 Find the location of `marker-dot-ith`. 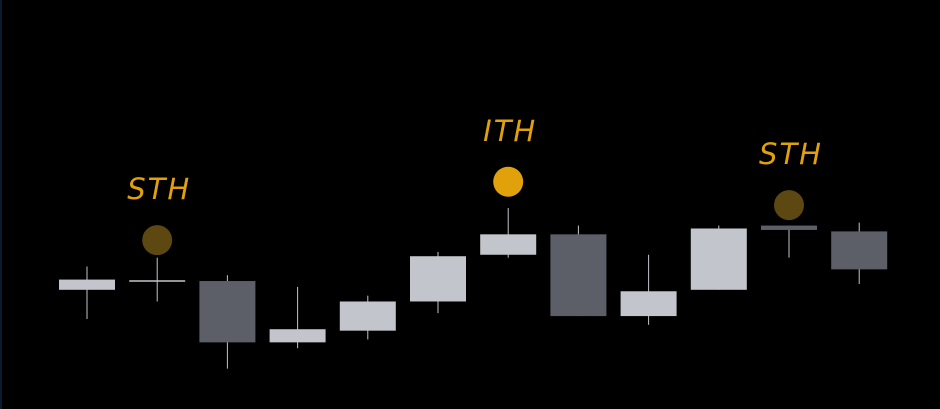

marker-dot-ith is located at coordinates (508, 181).